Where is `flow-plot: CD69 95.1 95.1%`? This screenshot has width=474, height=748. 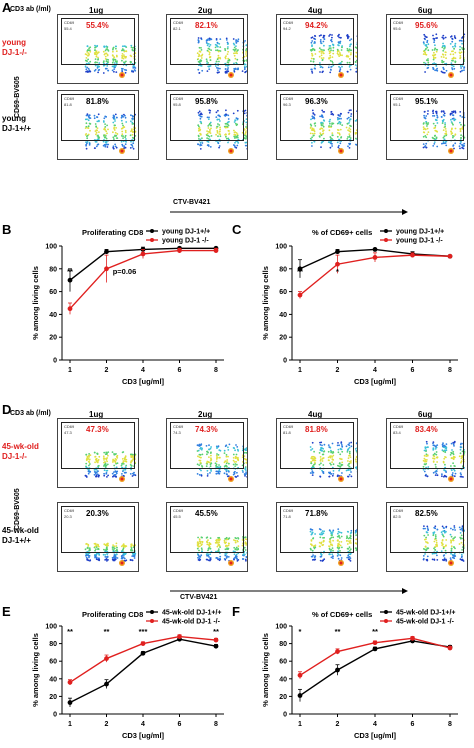 flow-plot: CD69 95.1 95.1% is located at coordinates (427, 125).